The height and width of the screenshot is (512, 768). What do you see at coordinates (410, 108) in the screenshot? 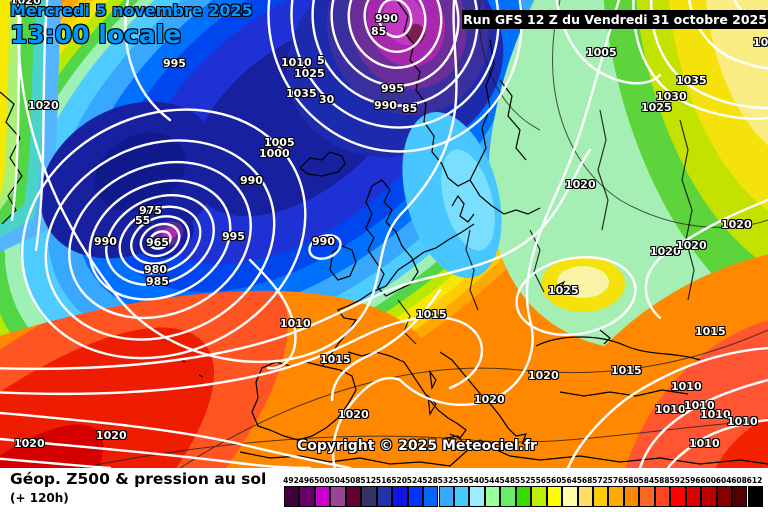
I see `pressure-label: 85` at bounding box center [410, 108].